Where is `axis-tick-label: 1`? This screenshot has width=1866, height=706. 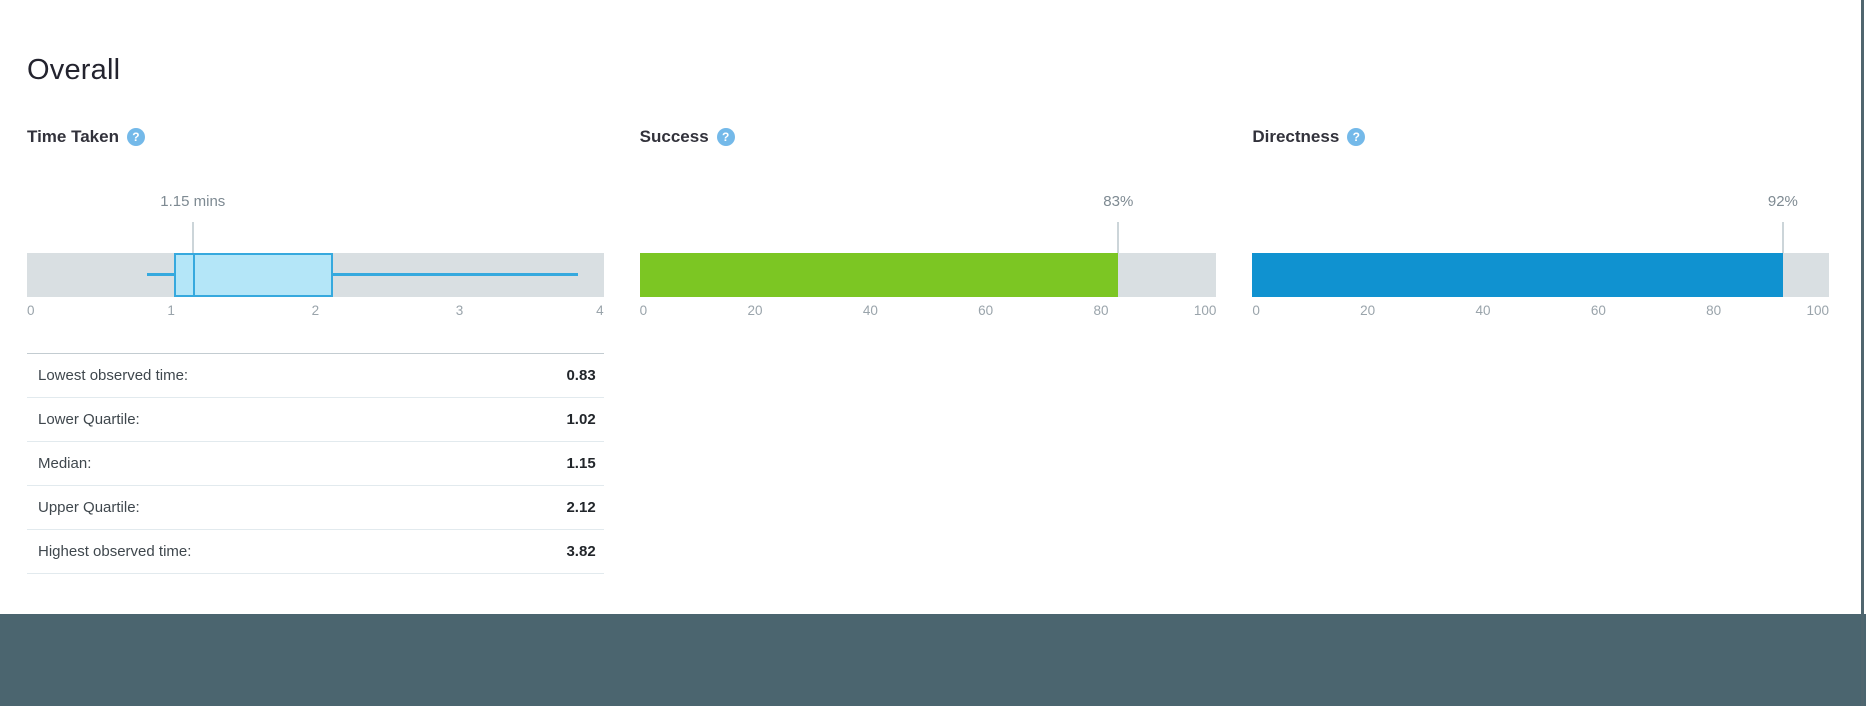 axis-tick-label: 1 is located at coordinates (171, 310).